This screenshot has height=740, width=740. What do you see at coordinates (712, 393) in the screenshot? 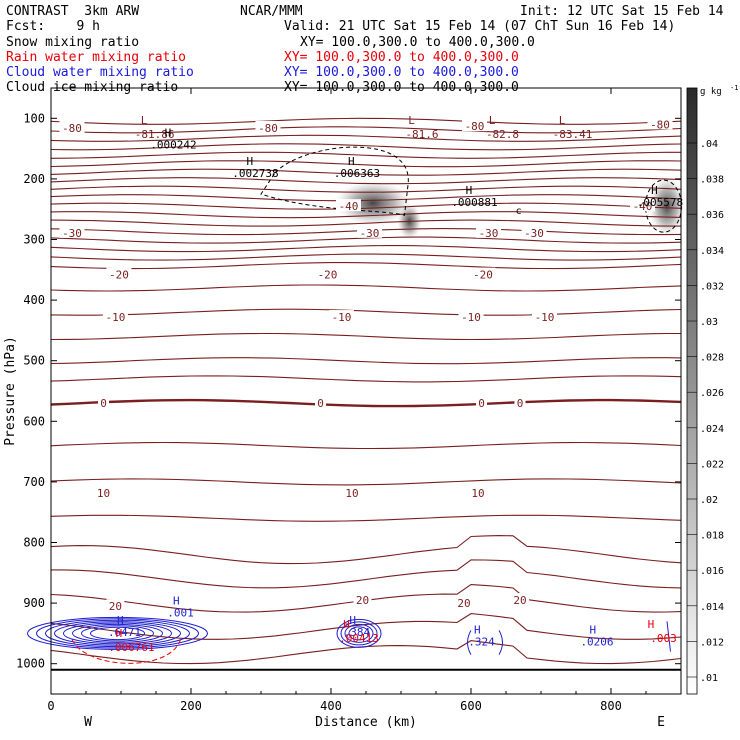
I see `colorbar-tick-label: .026` at bounding box center [712, 393].